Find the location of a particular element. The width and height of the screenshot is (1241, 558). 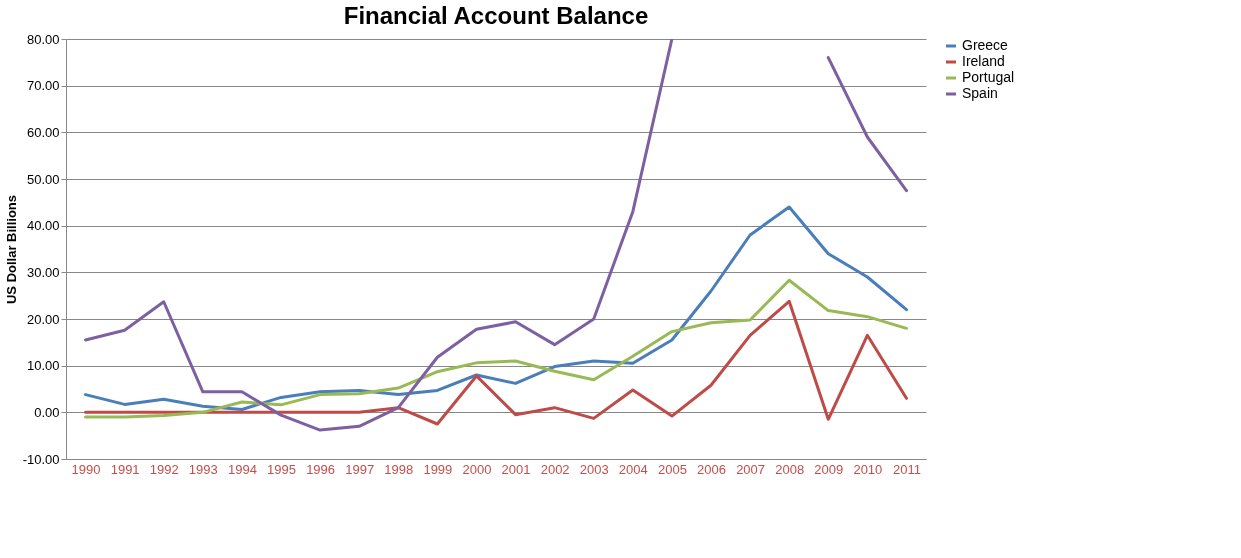

legend-label: Portugal is located at coordinates (988, 77).